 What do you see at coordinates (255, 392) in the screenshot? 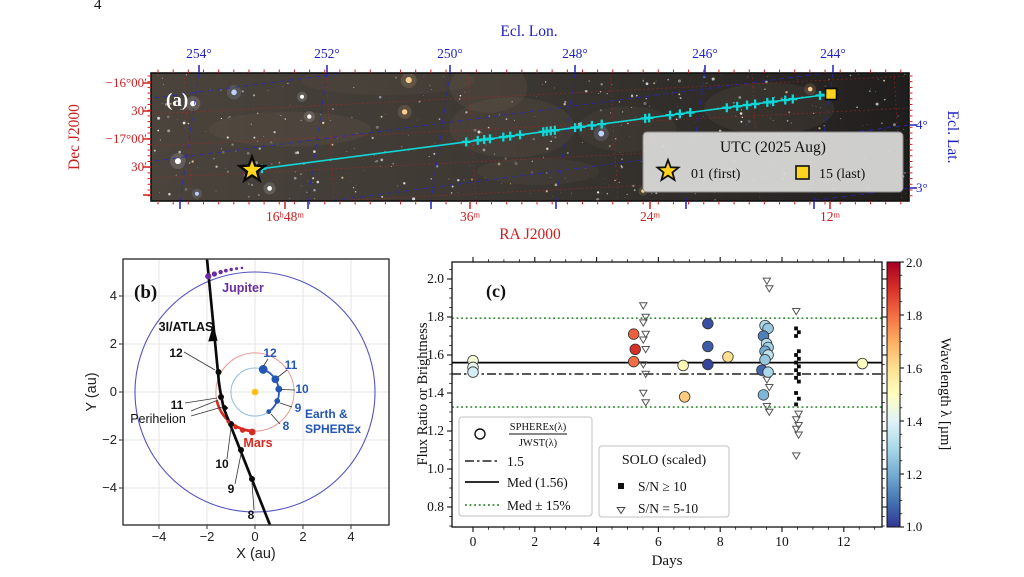
I see `jupiter-orbit` at bounding box center [255, 392].